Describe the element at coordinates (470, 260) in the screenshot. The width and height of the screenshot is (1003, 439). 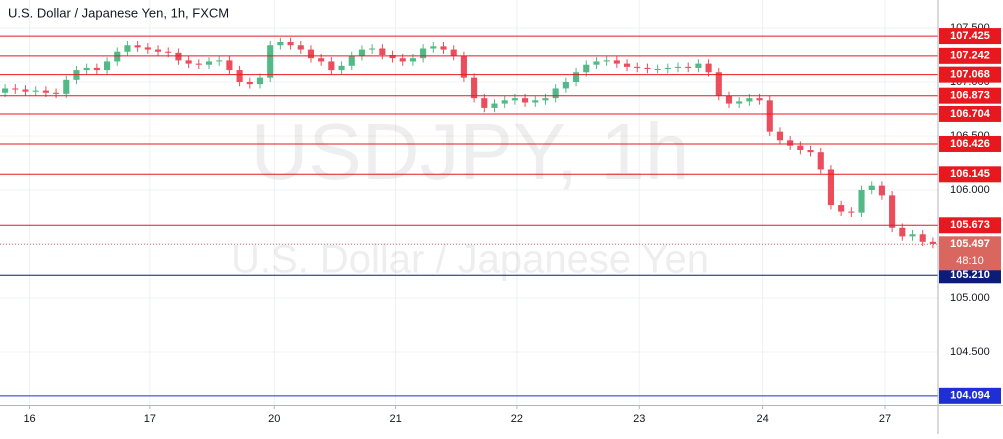
I see `watermark-name: U.S. Dollar / Japanese Yen` at that location.